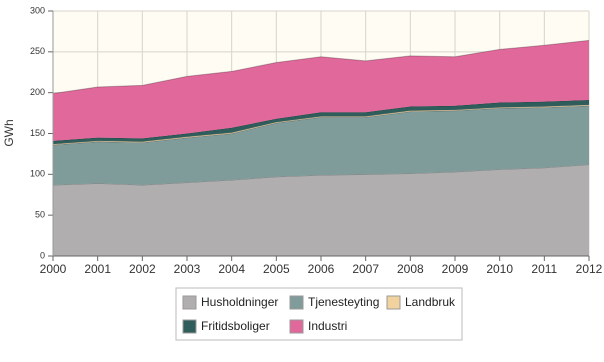 This screenshot has width=604, height=362. What do you see at coordinates (42, 255) in the screenshot?
I see `y-tick-label: 0` at bounding box center [42, 255].